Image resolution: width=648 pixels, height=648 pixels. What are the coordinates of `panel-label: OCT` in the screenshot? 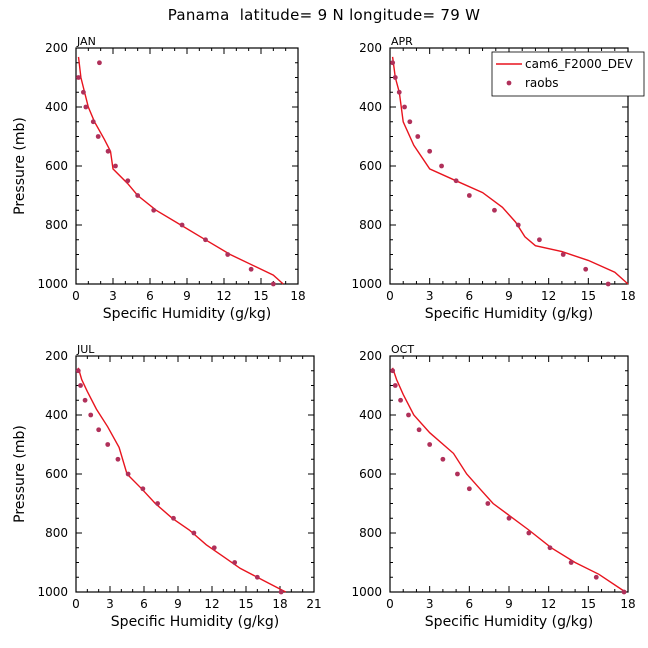 It's located at (402, 349).